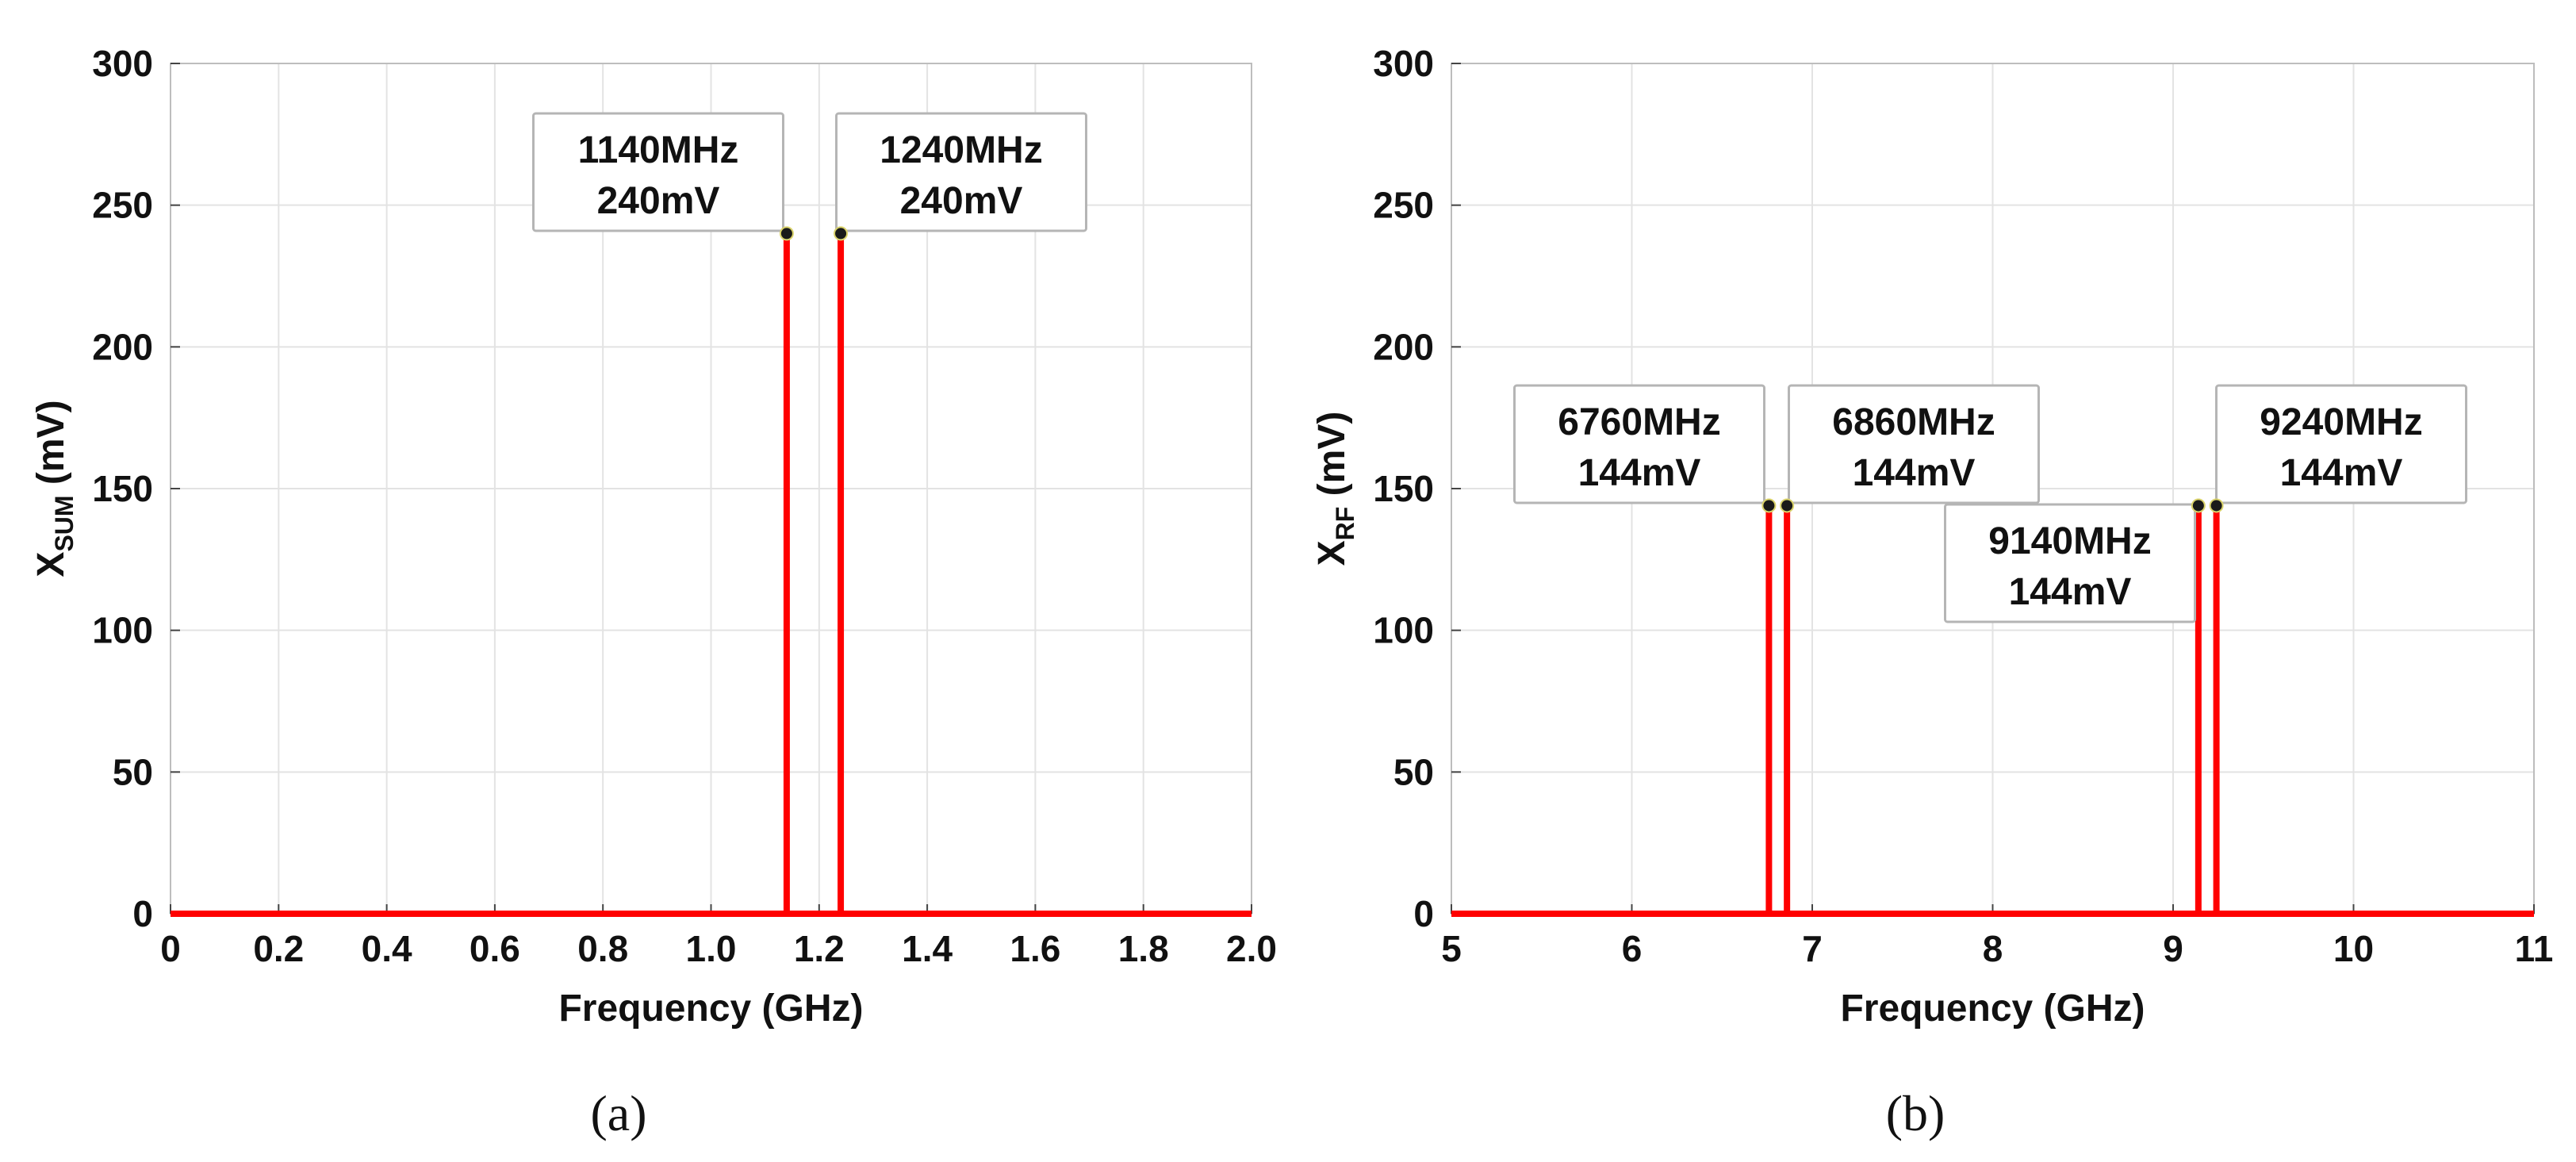 The height and width of the screenshot is (1162, 2576). I want to click on x-tick-label: 11, so click(2535, 949).